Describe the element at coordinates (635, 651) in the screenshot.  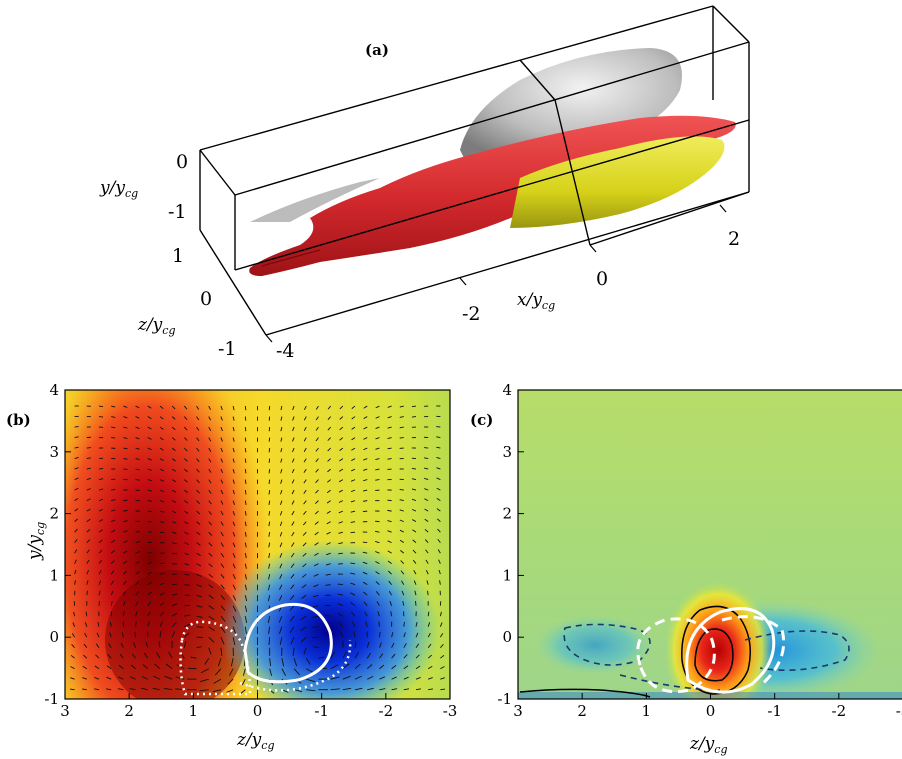
I see `black-solid-contours` at that location.